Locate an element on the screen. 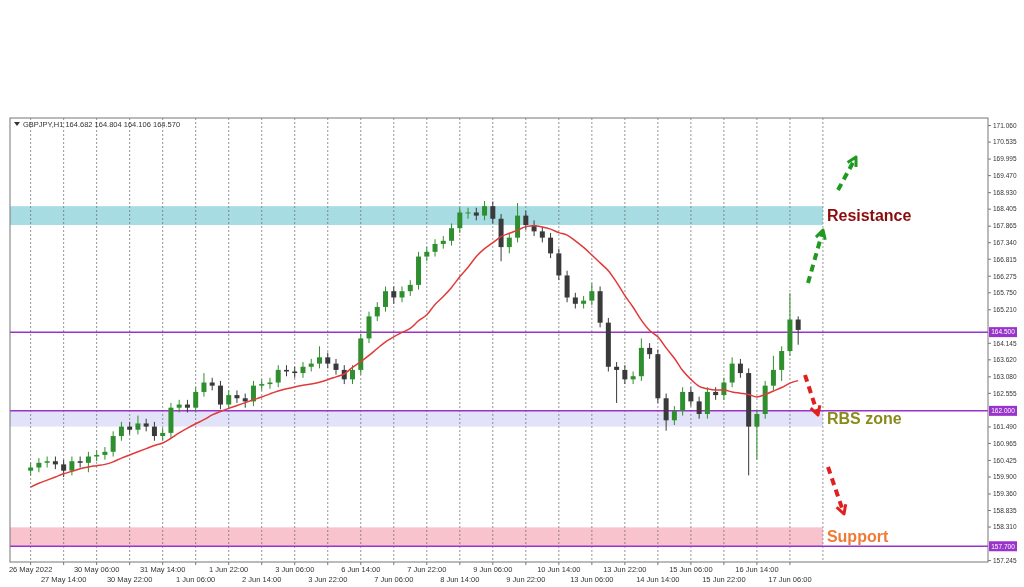 This screenshot has width=1024, height=587. band-label: Resistance is located at coordinates (869, 216).